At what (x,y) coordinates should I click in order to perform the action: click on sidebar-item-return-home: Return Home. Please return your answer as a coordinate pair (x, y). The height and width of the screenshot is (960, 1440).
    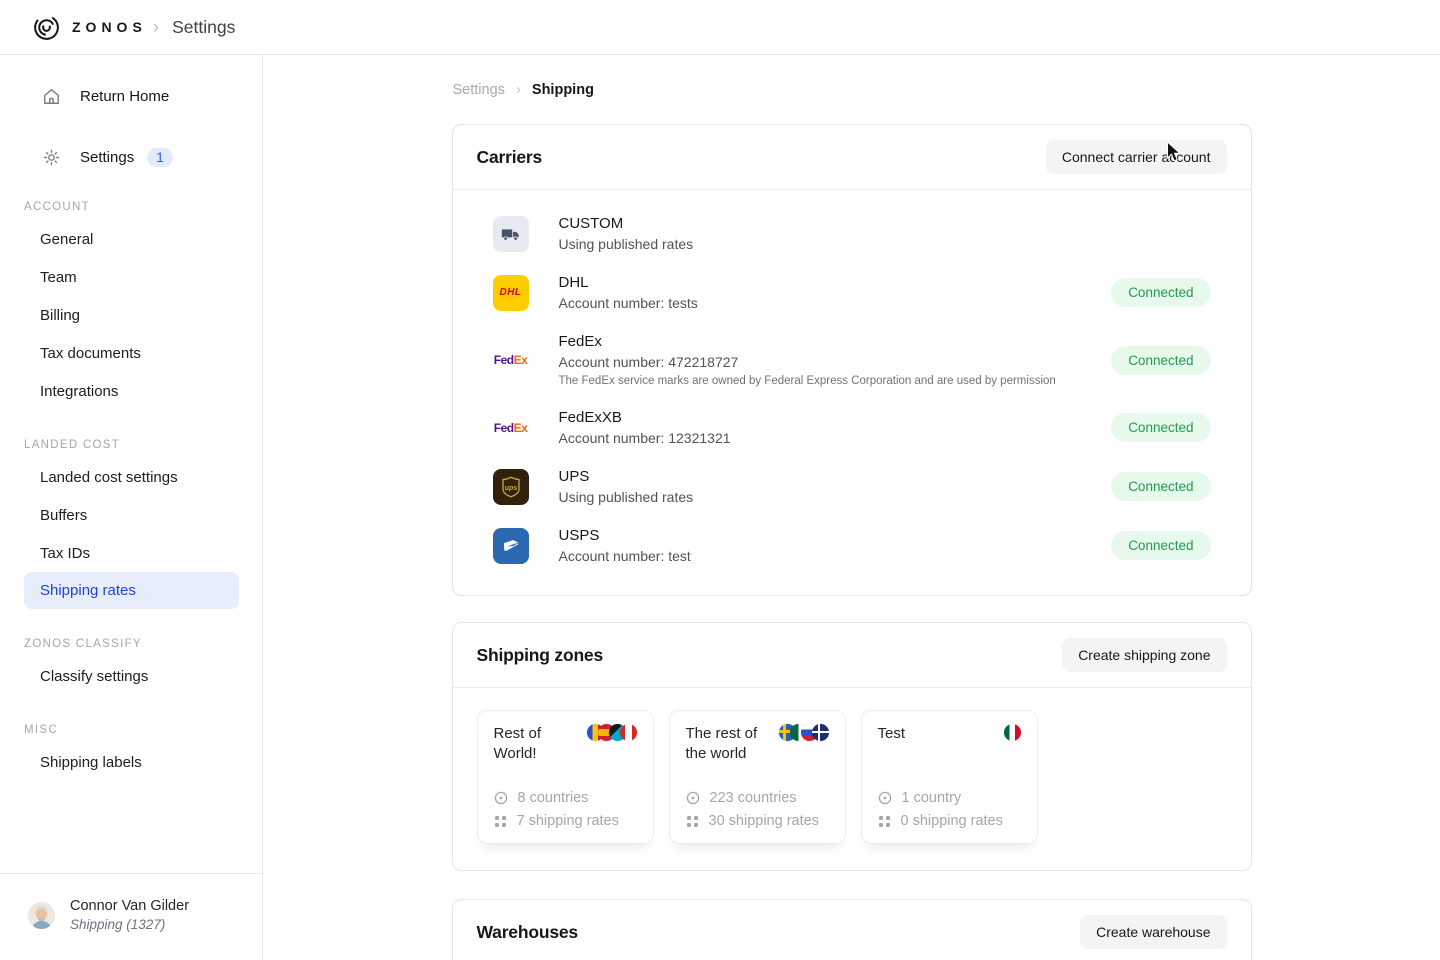
    Looking at the image, I should click on (131, 96).